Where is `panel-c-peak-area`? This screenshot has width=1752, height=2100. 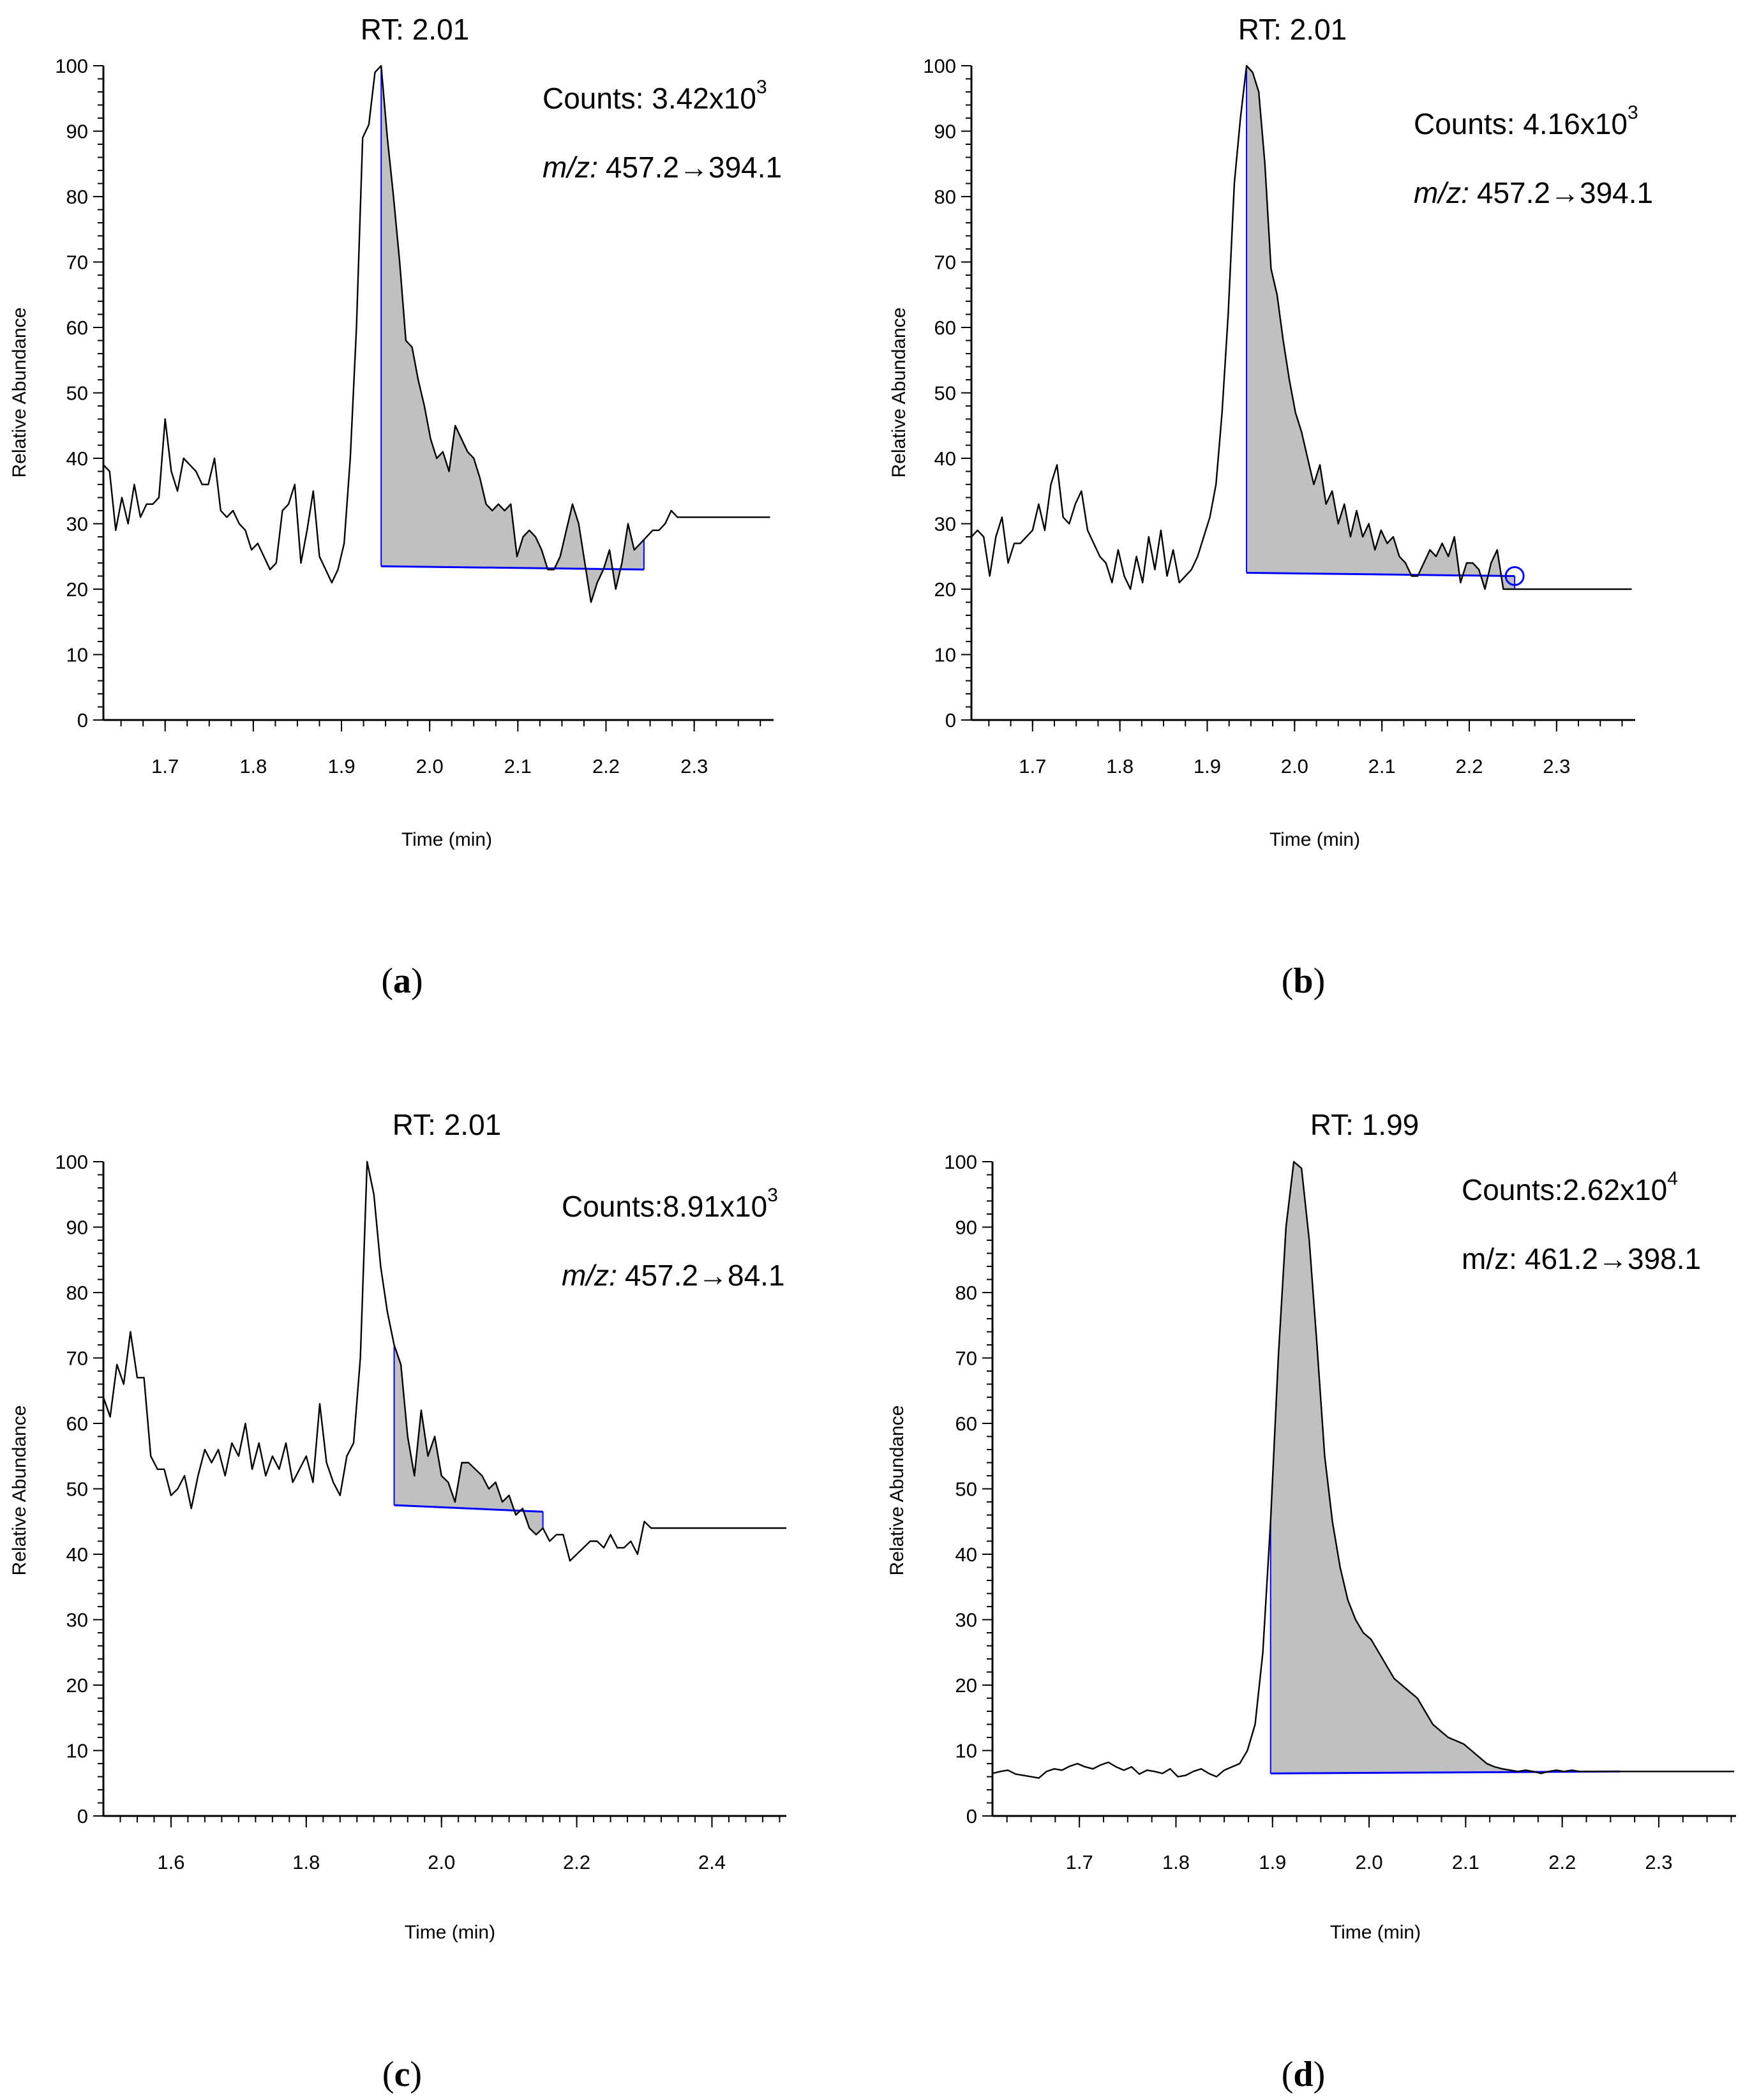
panel-c-peak-area is located at coordinates (469, 1440).